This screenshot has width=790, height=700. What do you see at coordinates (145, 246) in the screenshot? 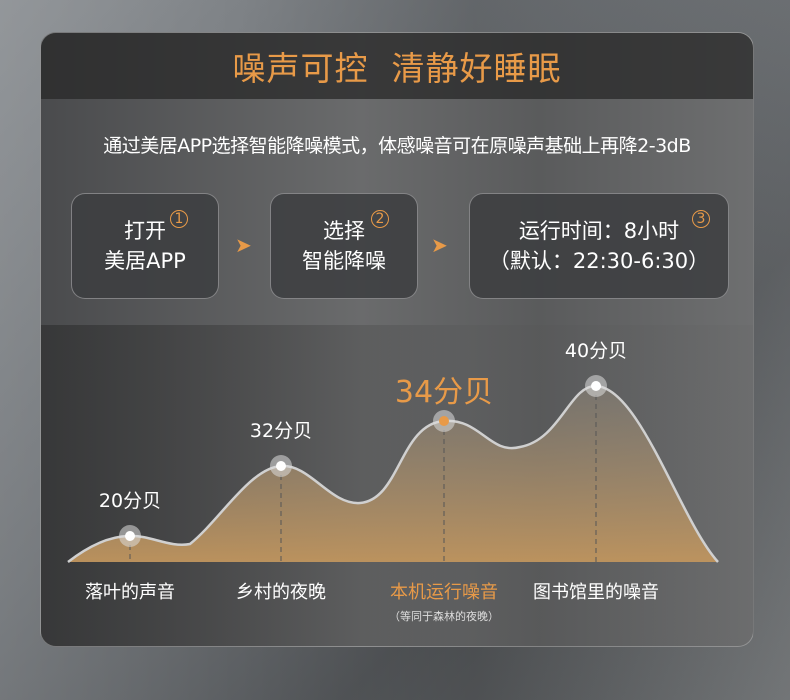
I see `step-1: 打开 美居APP 1` at bounding box center [145, 246].